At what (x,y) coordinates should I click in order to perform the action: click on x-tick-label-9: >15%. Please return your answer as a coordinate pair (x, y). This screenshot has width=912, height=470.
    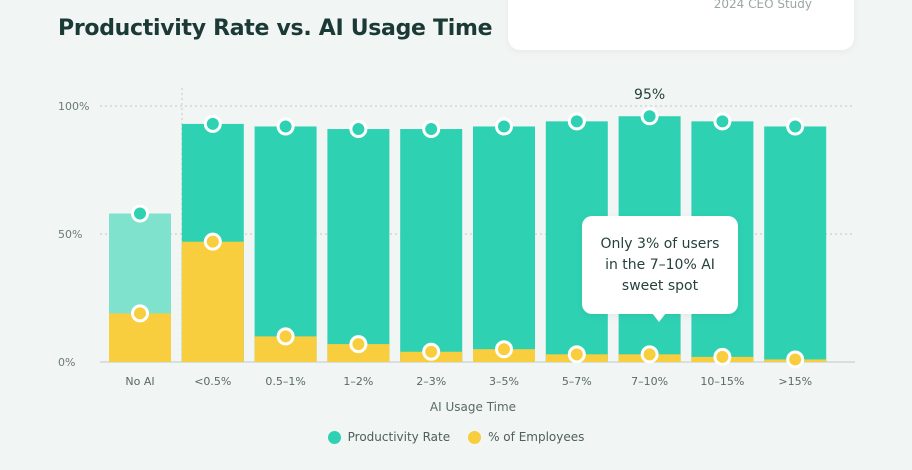
    Looking at the image, I should click on (795, 381).